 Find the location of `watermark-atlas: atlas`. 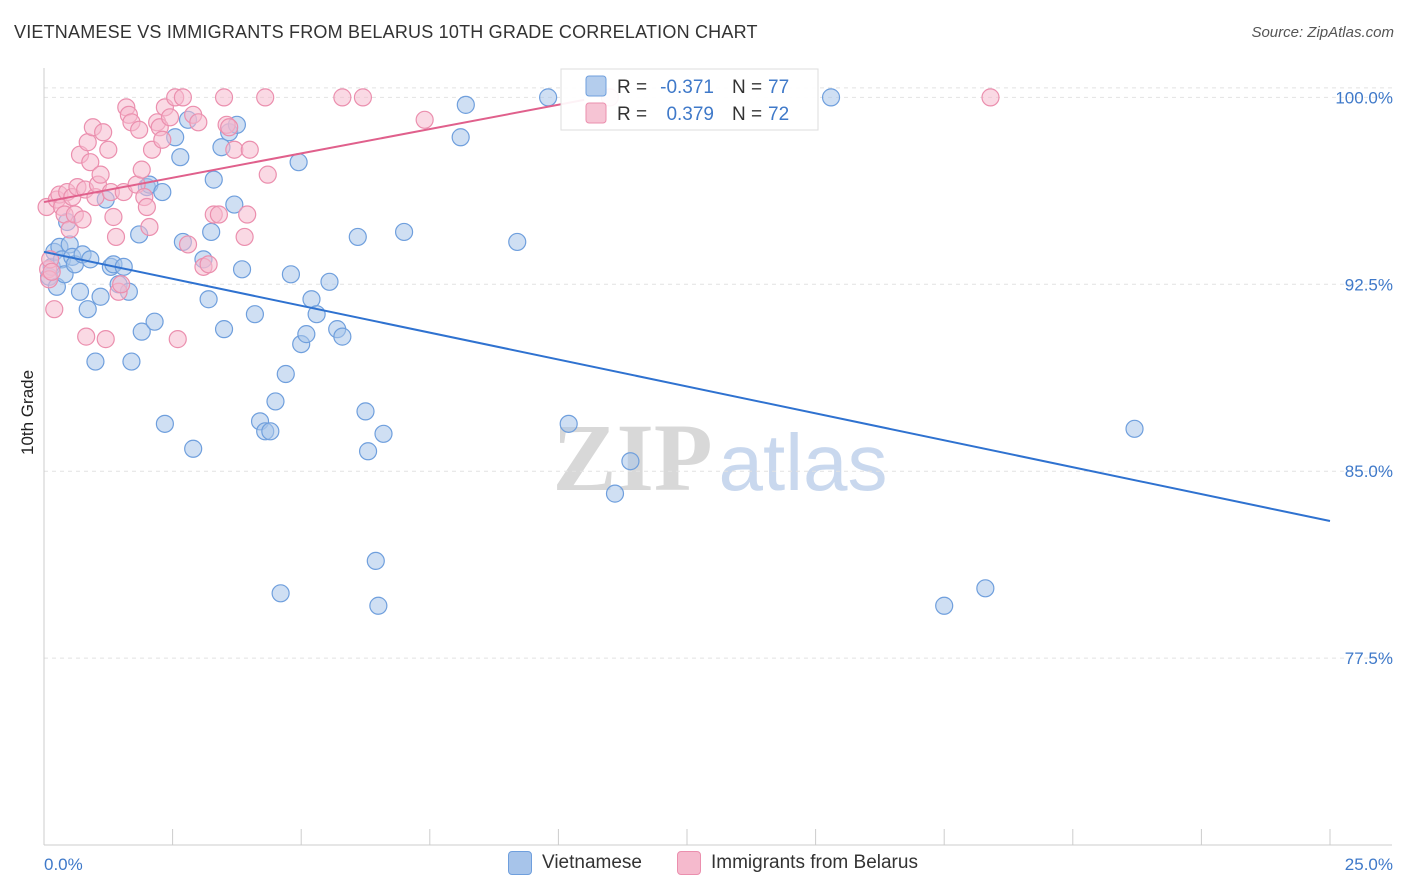

watermark-atlas: atlas is located at coordinates (803, 462).